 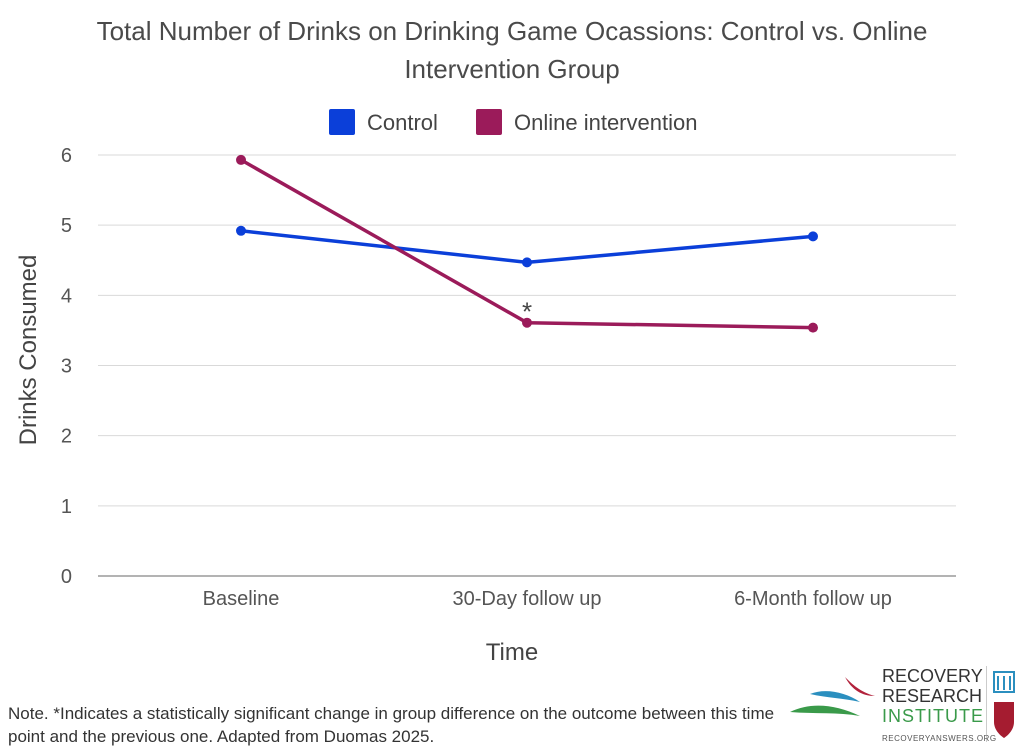 What do you see at coordinates (605, 122) in the screenshot?
I see `legend-label-online-intervention: Online intervention` at bounding box center [605, 122].